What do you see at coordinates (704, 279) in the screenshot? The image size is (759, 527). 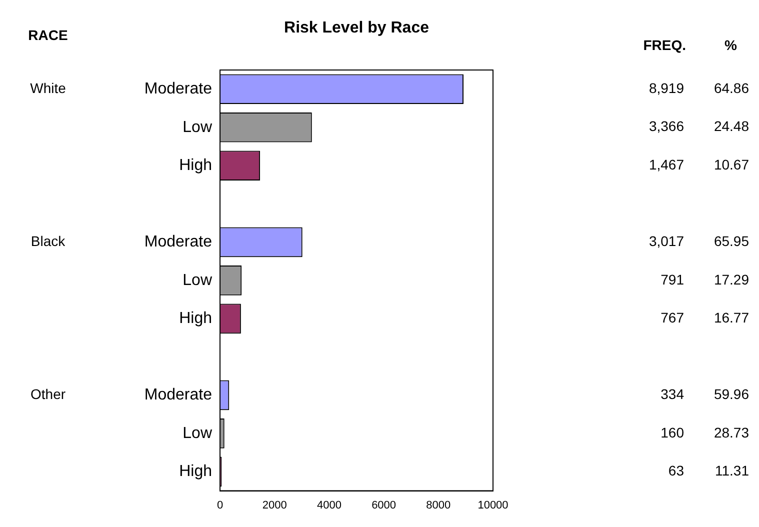 I see `text: 791 17.29` at bounding box center [704, 279].